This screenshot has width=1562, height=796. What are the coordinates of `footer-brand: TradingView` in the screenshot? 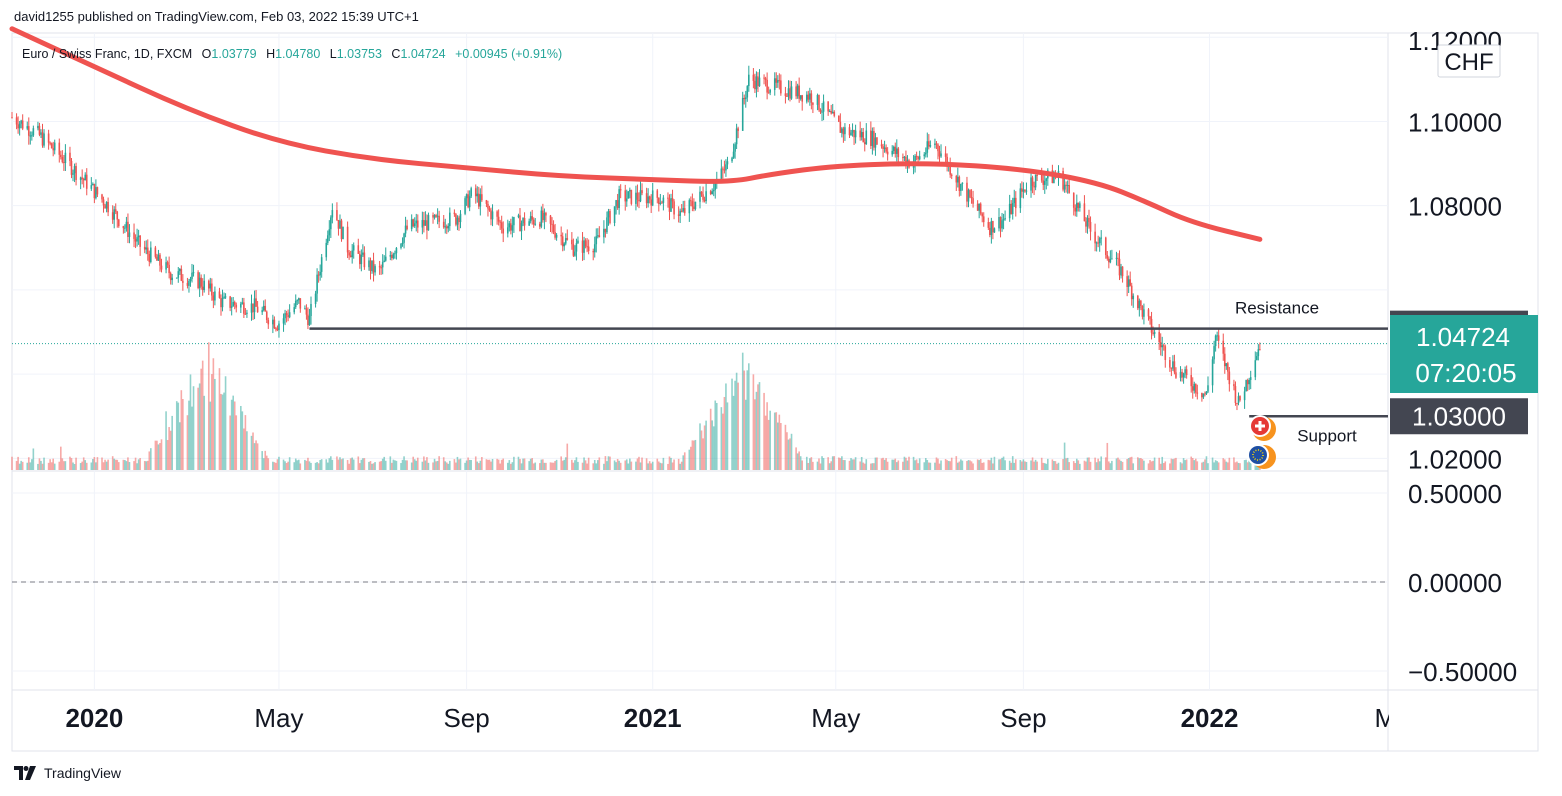 It's located at (67, 773).